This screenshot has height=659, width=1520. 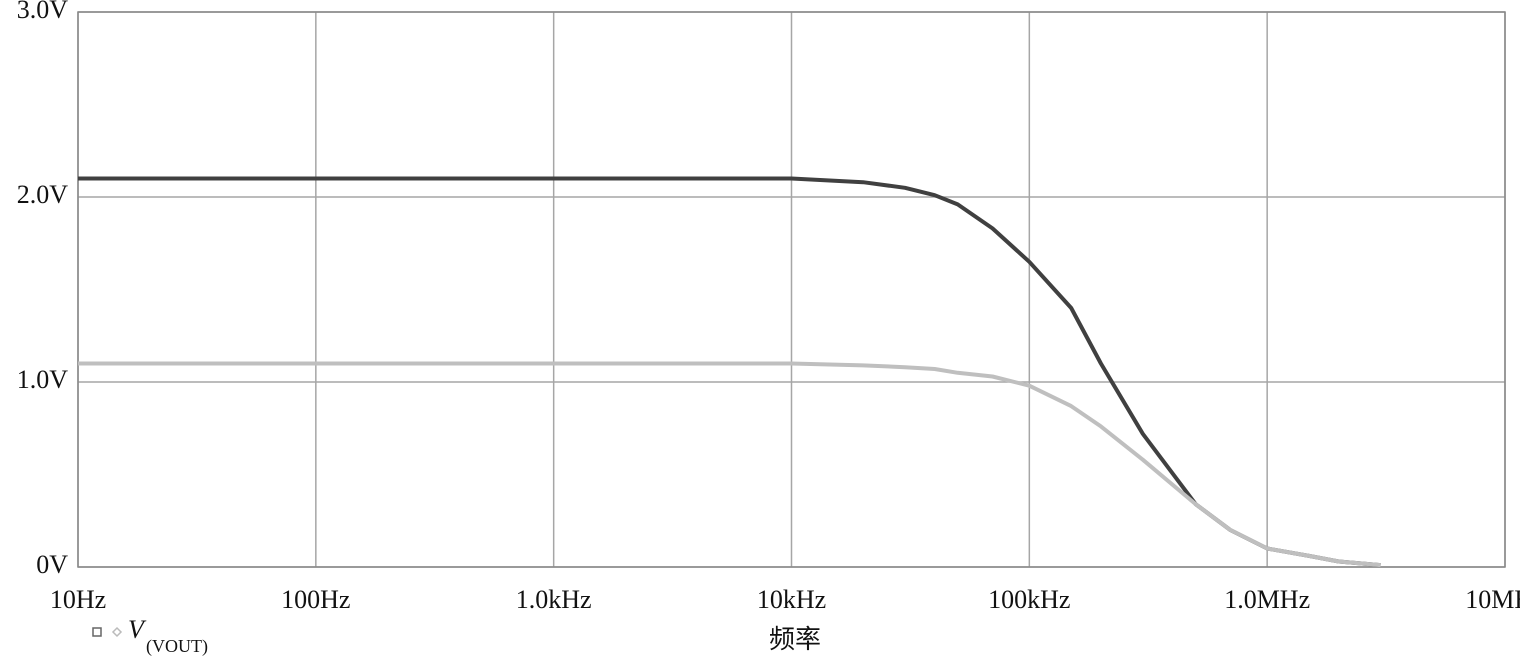 I want to click on y-tick-label: 0V, so click(x=52, y=564).